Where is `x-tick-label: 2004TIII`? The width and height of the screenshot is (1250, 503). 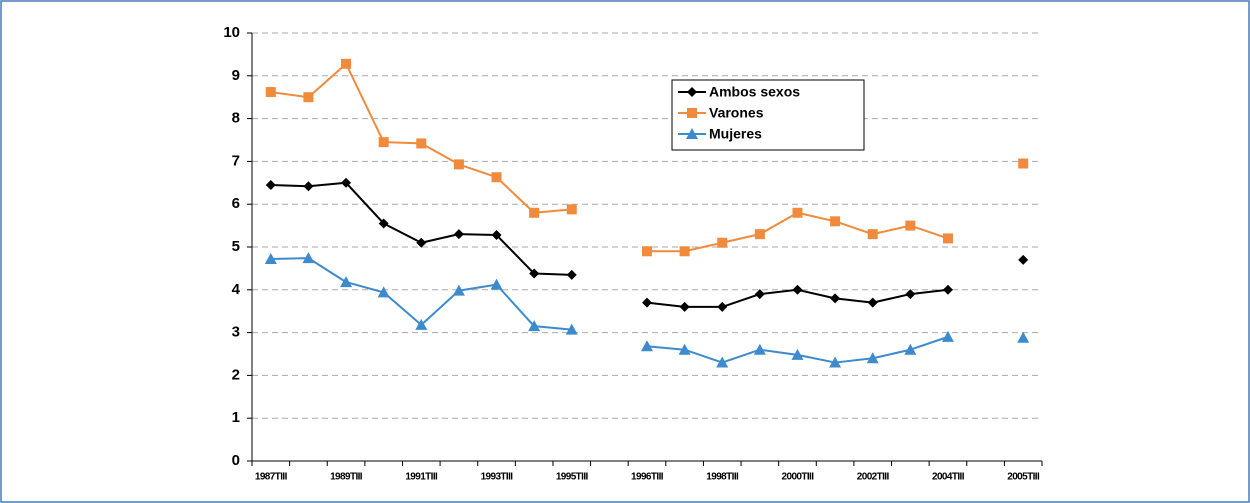
x-tick-label: 2004TIII is located at coordinates (948, 477).